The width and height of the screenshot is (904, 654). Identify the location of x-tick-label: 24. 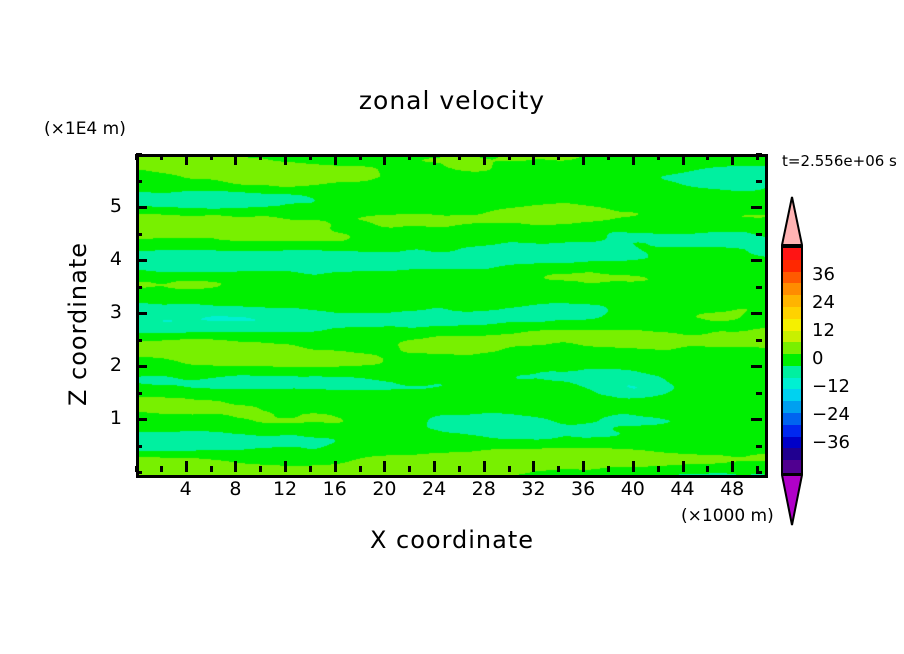
(434, 489).